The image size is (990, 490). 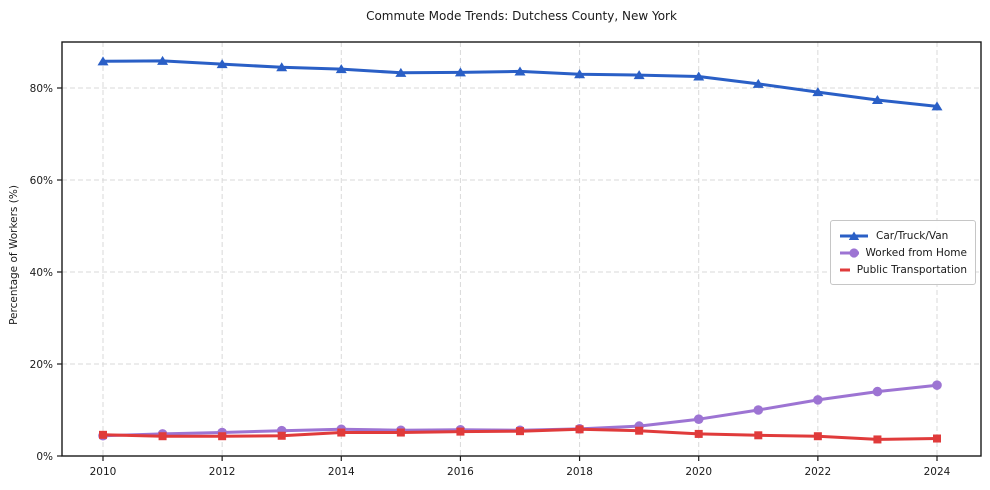 I want to click on x-tick-label: 2018, so click(x=579, y=472).